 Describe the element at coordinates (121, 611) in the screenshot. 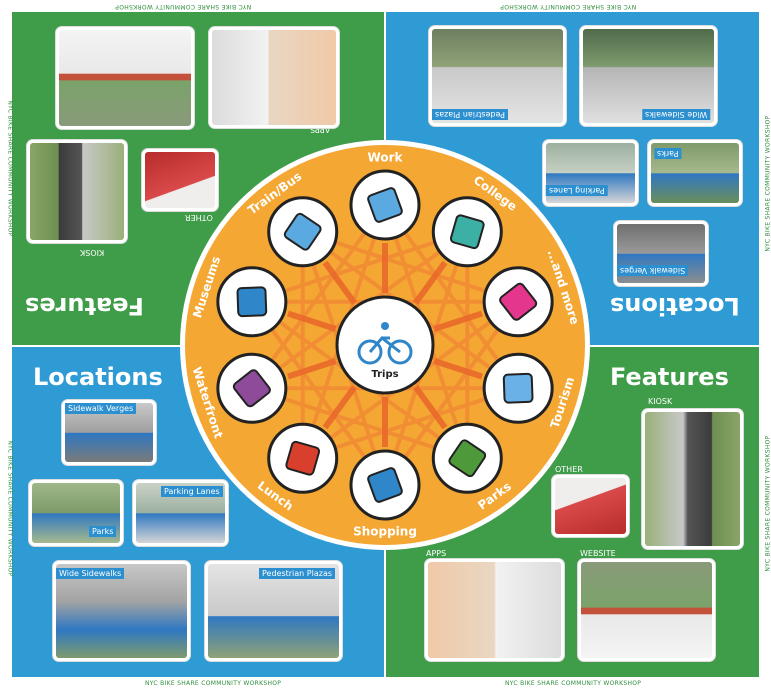

I see `photo-wide-sidewalks-bottom: Wide Sidewalks` at that location.